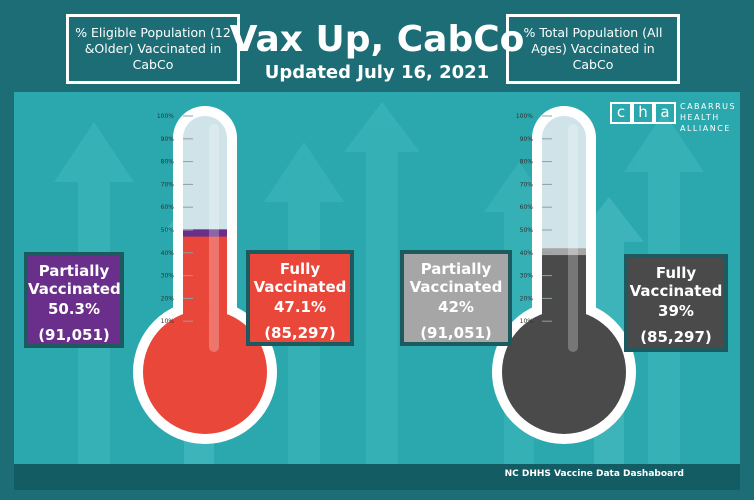  What do you see at coordinates (665, 113) in the screenshot?
I see `logo-letter: a` at bounding box center [665, 113].